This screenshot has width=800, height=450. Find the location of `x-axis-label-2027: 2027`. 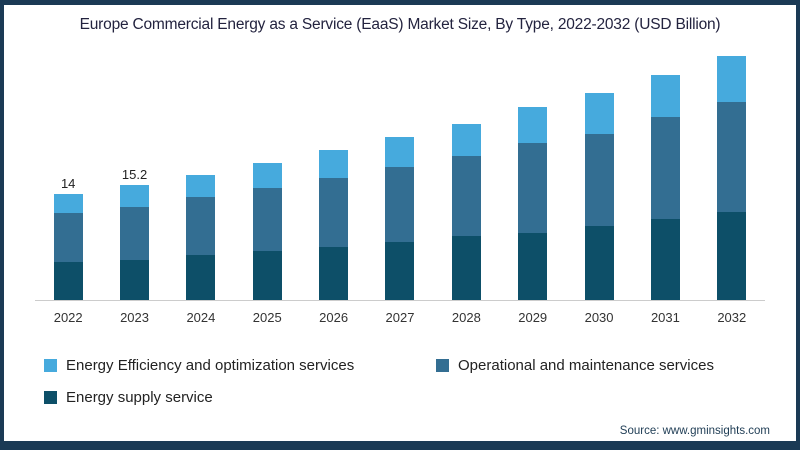

x-axis-label-2027: 2027 is located at coordinates (400, 317).